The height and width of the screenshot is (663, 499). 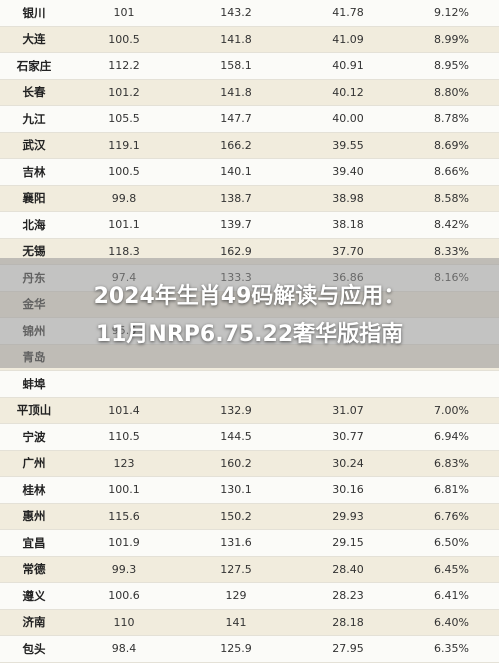 What do you see at coordinates (236, 622) in the screenshot?
I see `value-cell: 141` at bounding box center [236, 622].